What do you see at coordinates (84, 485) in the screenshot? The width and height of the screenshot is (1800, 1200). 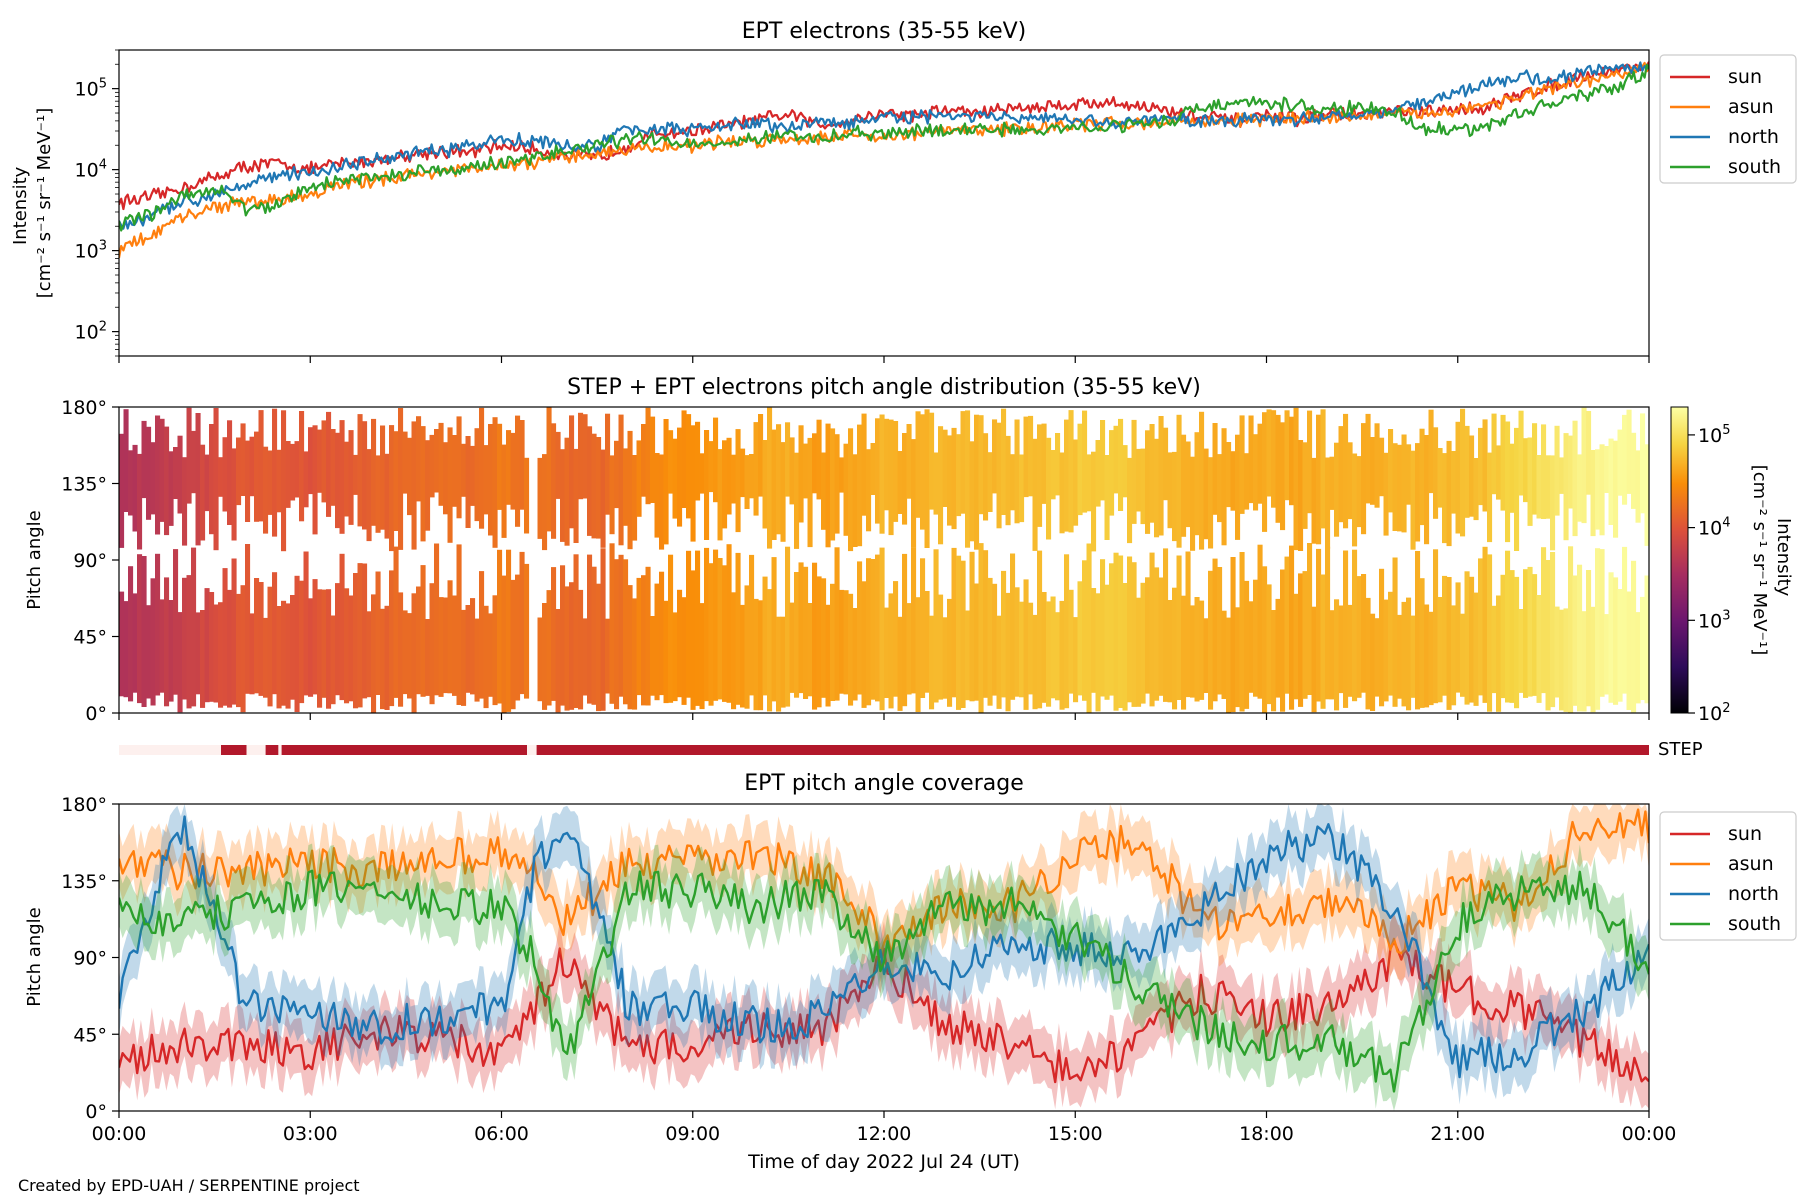 I see `pad-y-tick-label: 135°` at bounding box center [84, 485].